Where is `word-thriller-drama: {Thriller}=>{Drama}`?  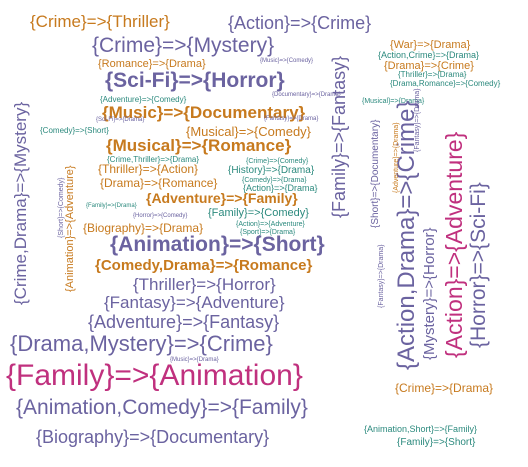
word-thriller-drama: {Thriller}=>{Drama} is located at coordinates (432, 74).